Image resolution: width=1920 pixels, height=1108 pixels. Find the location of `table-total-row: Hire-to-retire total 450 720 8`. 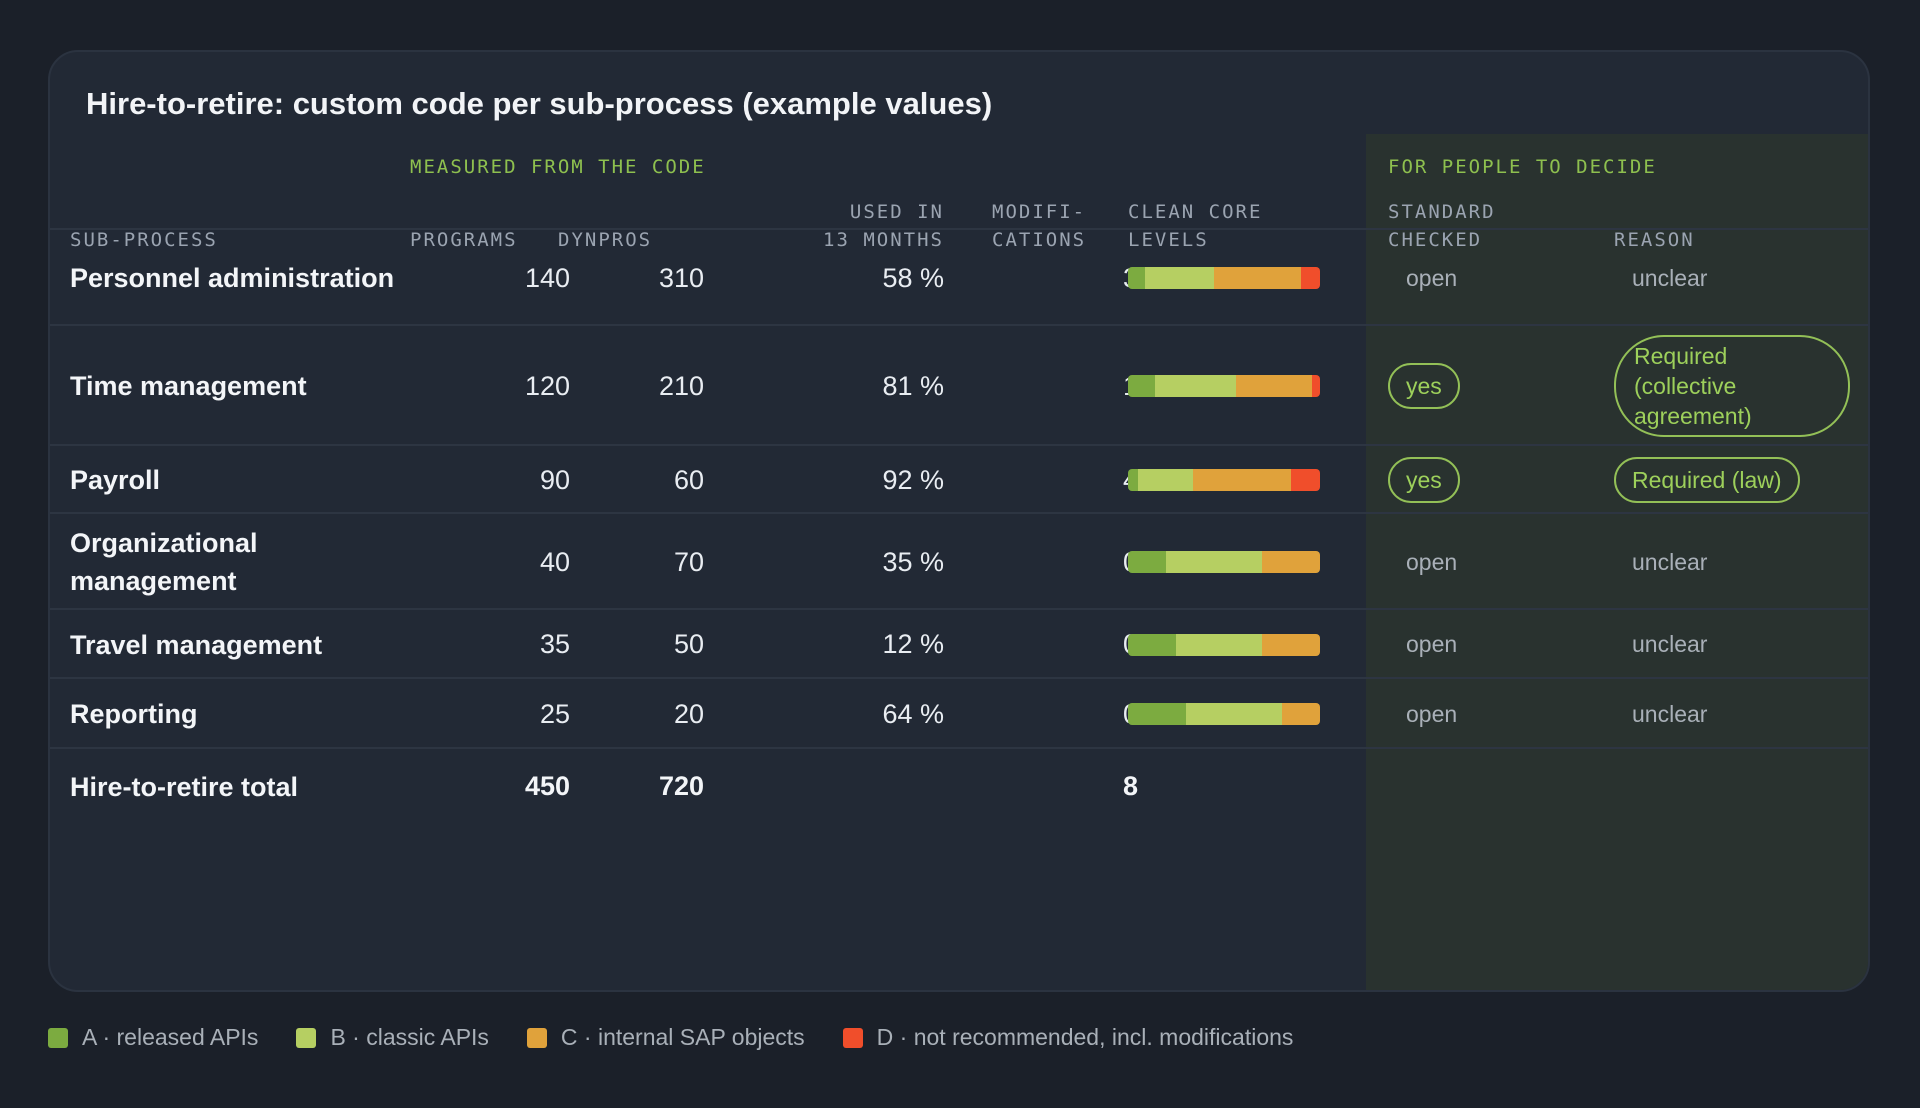

table-total-row: Hire-to-retire total 450 720 8 is located at coordinates (959, 785).